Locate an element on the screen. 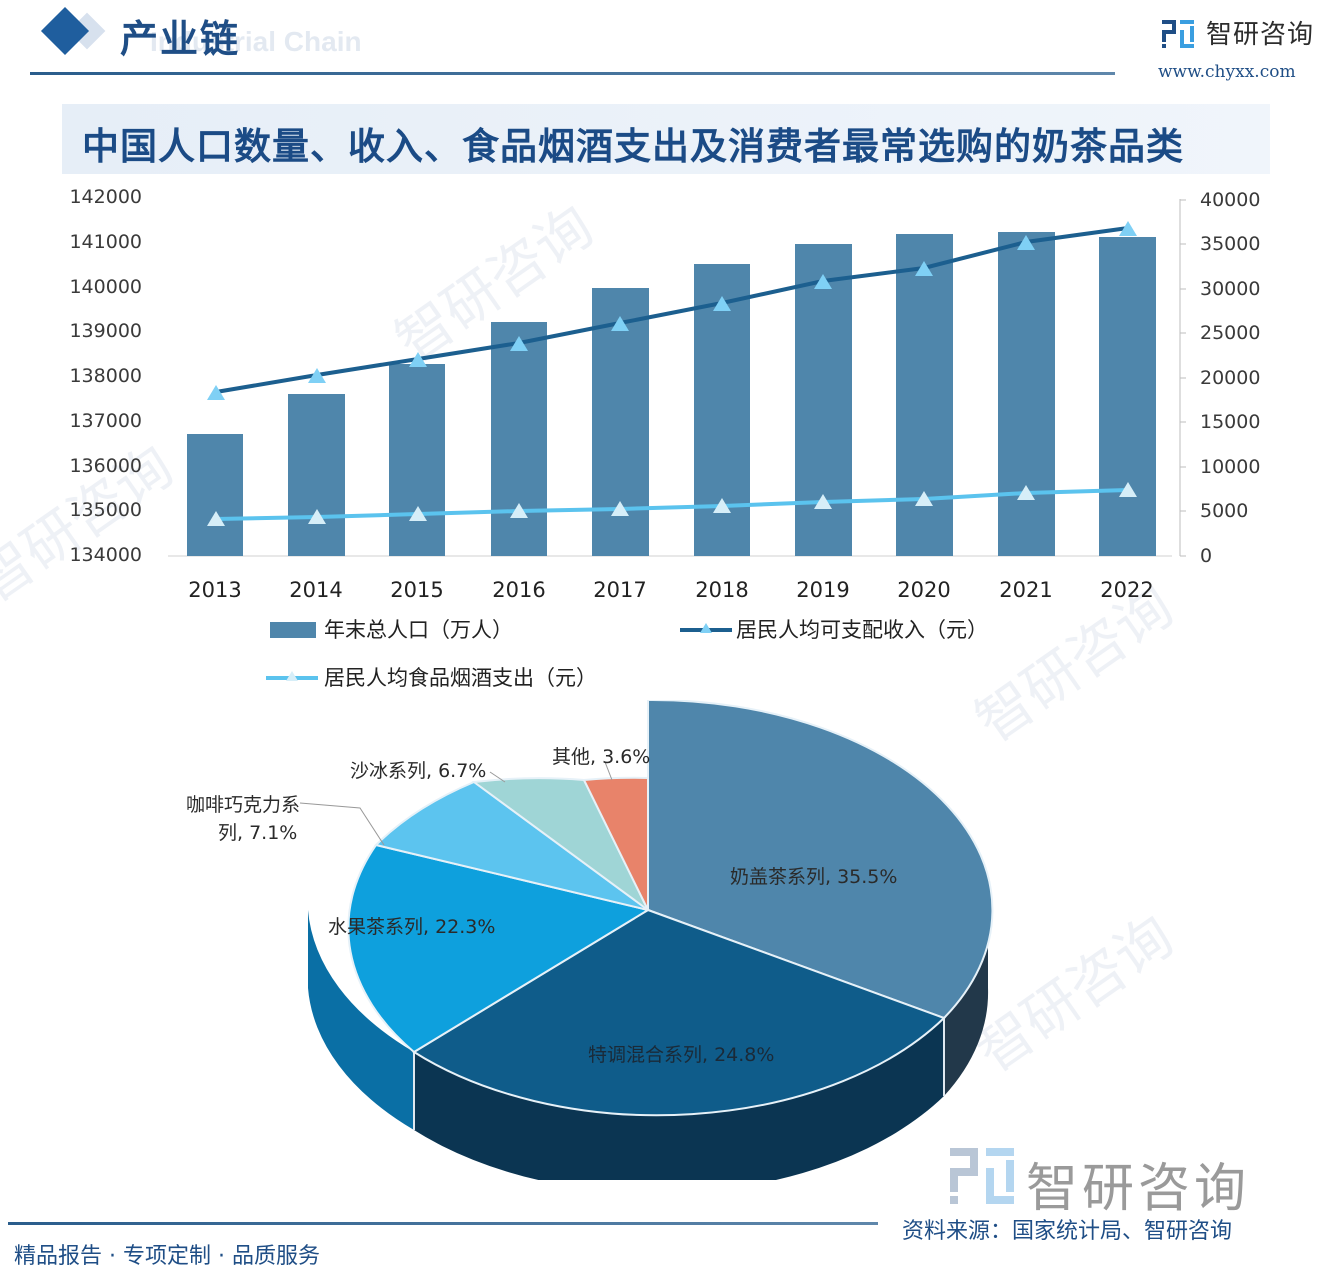  title-banner is located at coordinates (666, 139).